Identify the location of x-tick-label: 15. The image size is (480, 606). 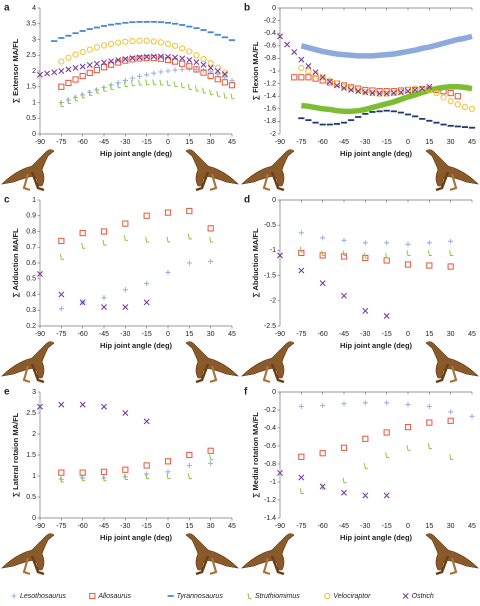
(189, 142).